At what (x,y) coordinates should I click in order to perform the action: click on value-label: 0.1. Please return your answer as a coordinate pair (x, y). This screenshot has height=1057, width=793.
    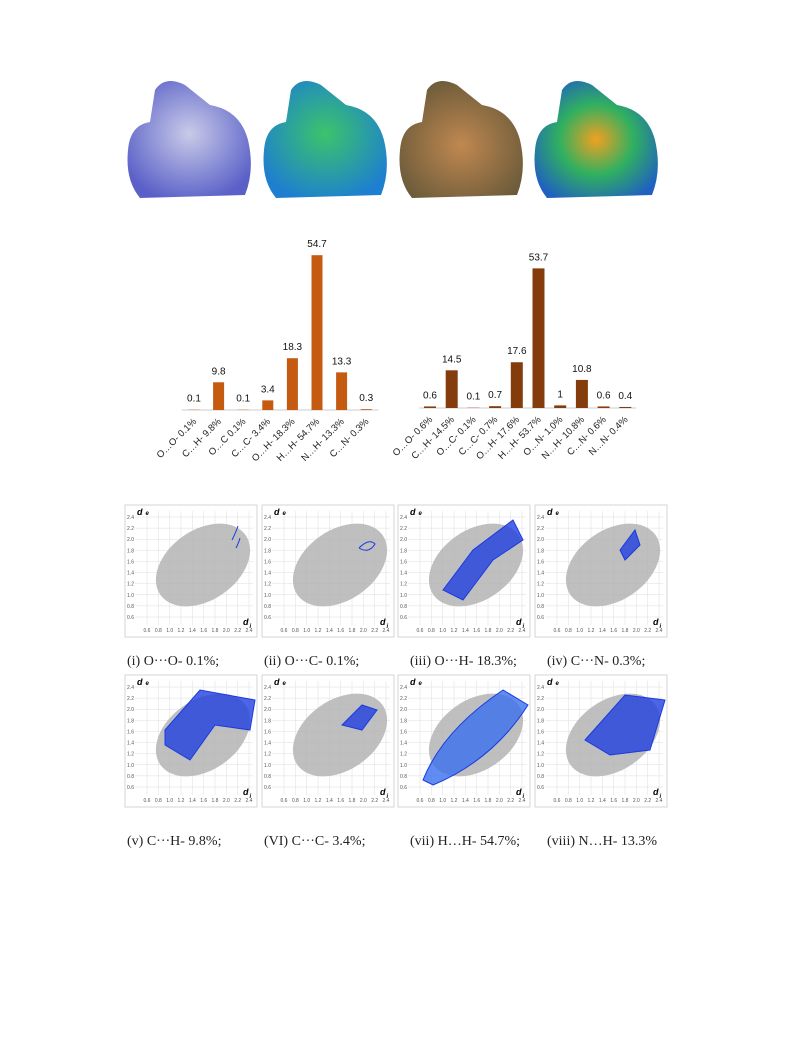
    Looking at the image, I should click on (243, 399).